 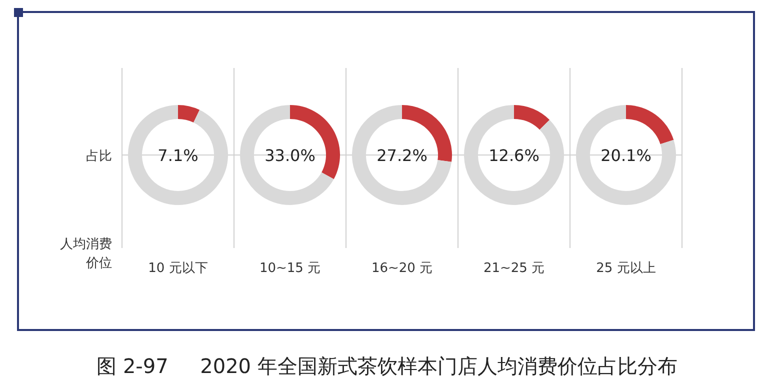 I want to click on text: 12.6%, so click(x=514, y=155).